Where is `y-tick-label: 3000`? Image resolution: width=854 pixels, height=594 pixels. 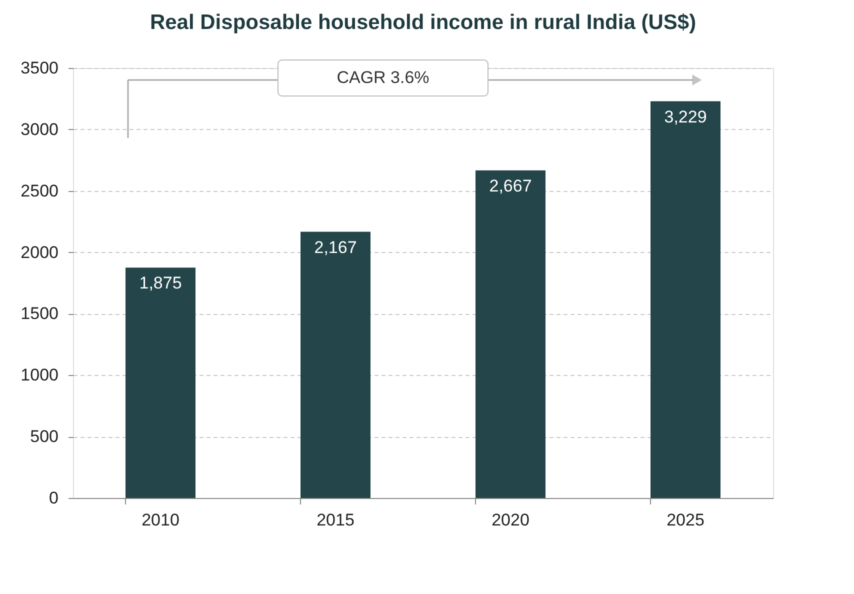 y-tick-label: 3000 is located at coordinates (39, 129).